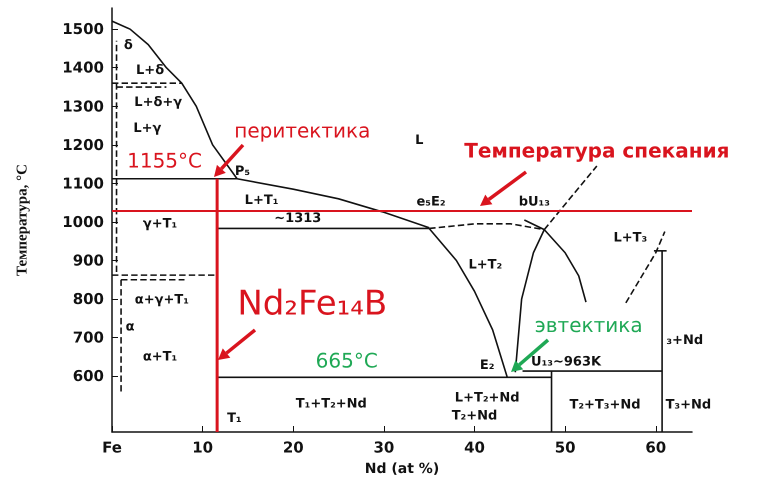 The width and height of the screenshot is (758, 486). What do you see at coordinates (130, 327) in the screenshot?
I see `annotation: α` at bounding box center [130, 327].